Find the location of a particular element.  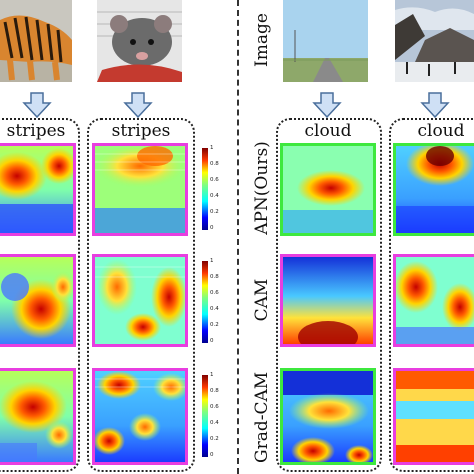

road-cam-heatmap is located at coordinates (328, 300).